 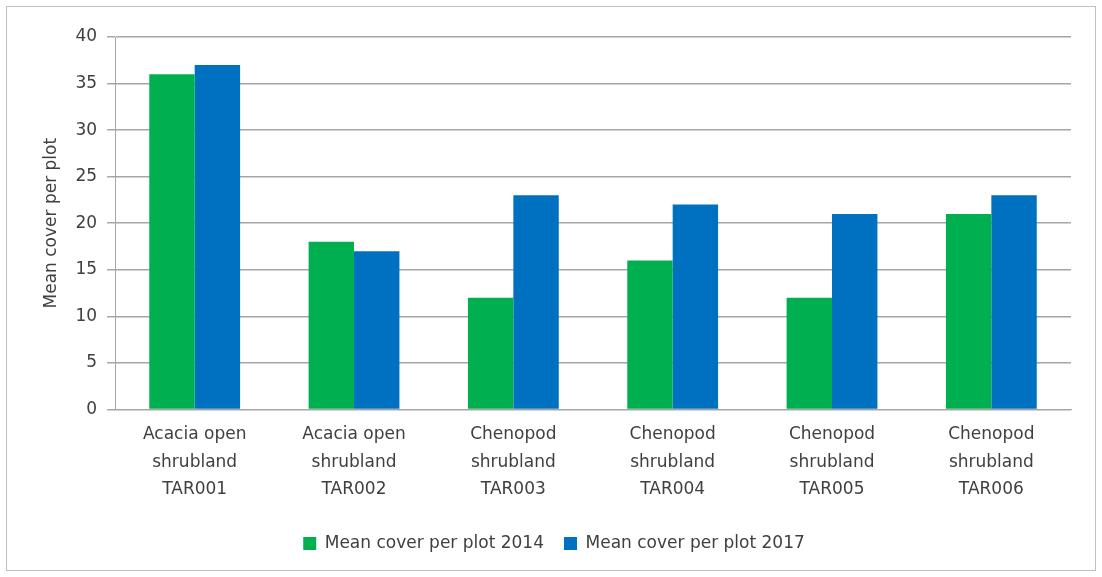 What do you see at coordinates (672, 460) in the screenshot?
I see `x-tick-label: Chenopod shrubland TAR004` at bounding box center [672, 460].